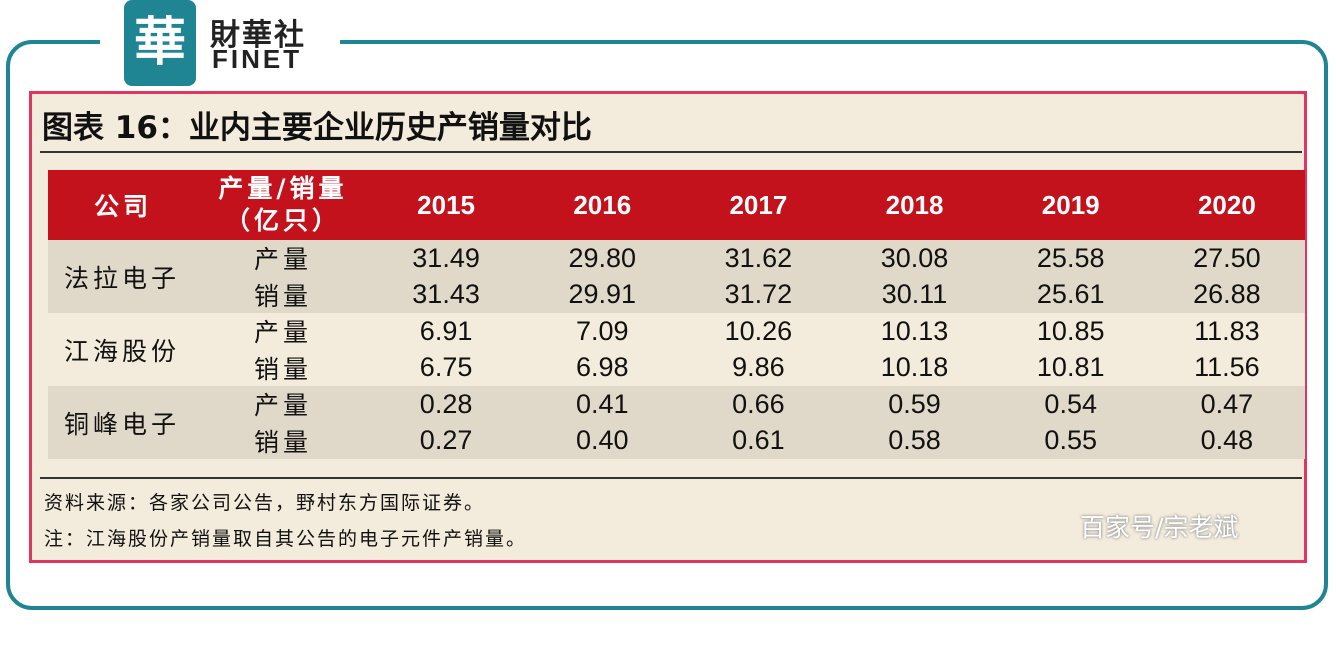 This screenshot has height=654, width=1336. I want to click on value-cell: 10.81, so click(1070, 367).